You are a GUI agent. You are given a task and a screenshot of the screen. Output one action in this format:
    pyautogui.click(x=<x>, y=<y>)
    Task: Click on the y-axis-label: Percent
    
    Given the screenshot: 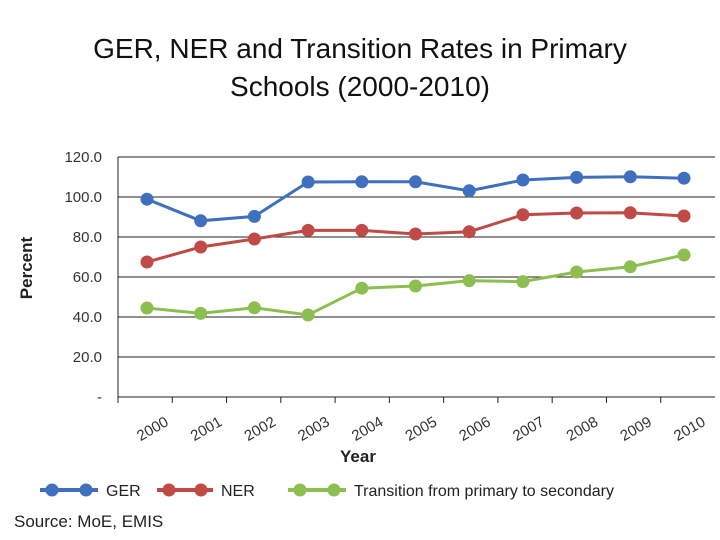 What is the action you would take?
    pyautogui.click(x=26, y=267)
    